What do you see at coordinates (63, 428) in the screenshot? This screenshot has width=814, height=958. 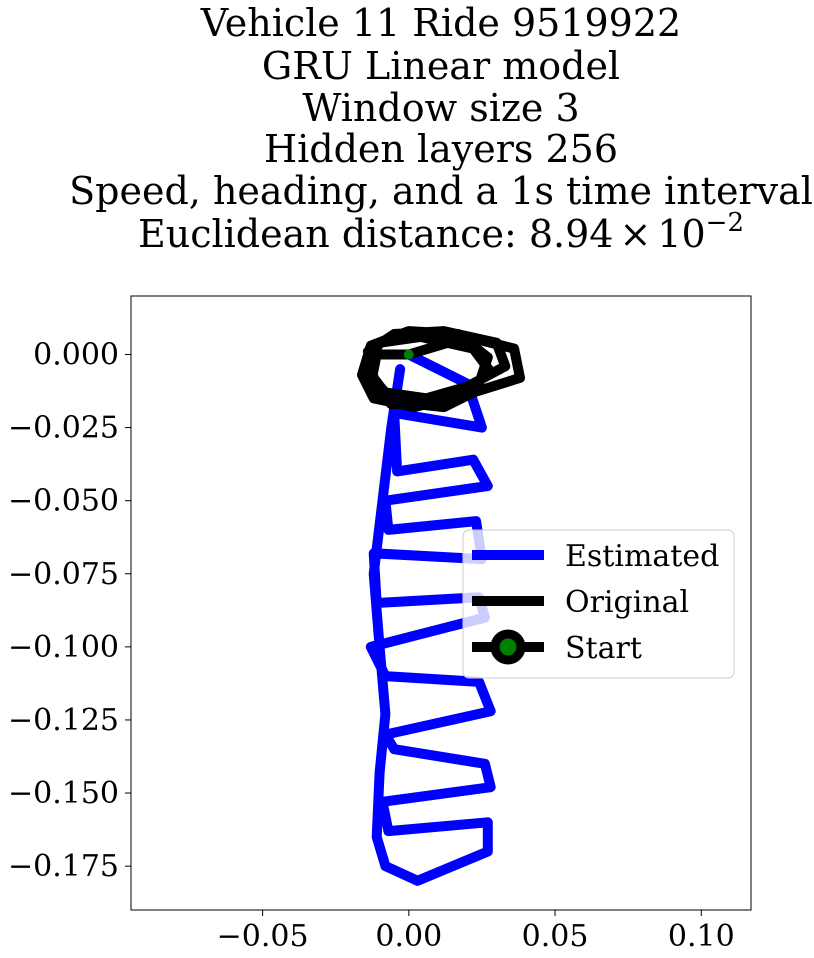 I see `y-tick-label: −0.025` at bounding box center [63, 428].